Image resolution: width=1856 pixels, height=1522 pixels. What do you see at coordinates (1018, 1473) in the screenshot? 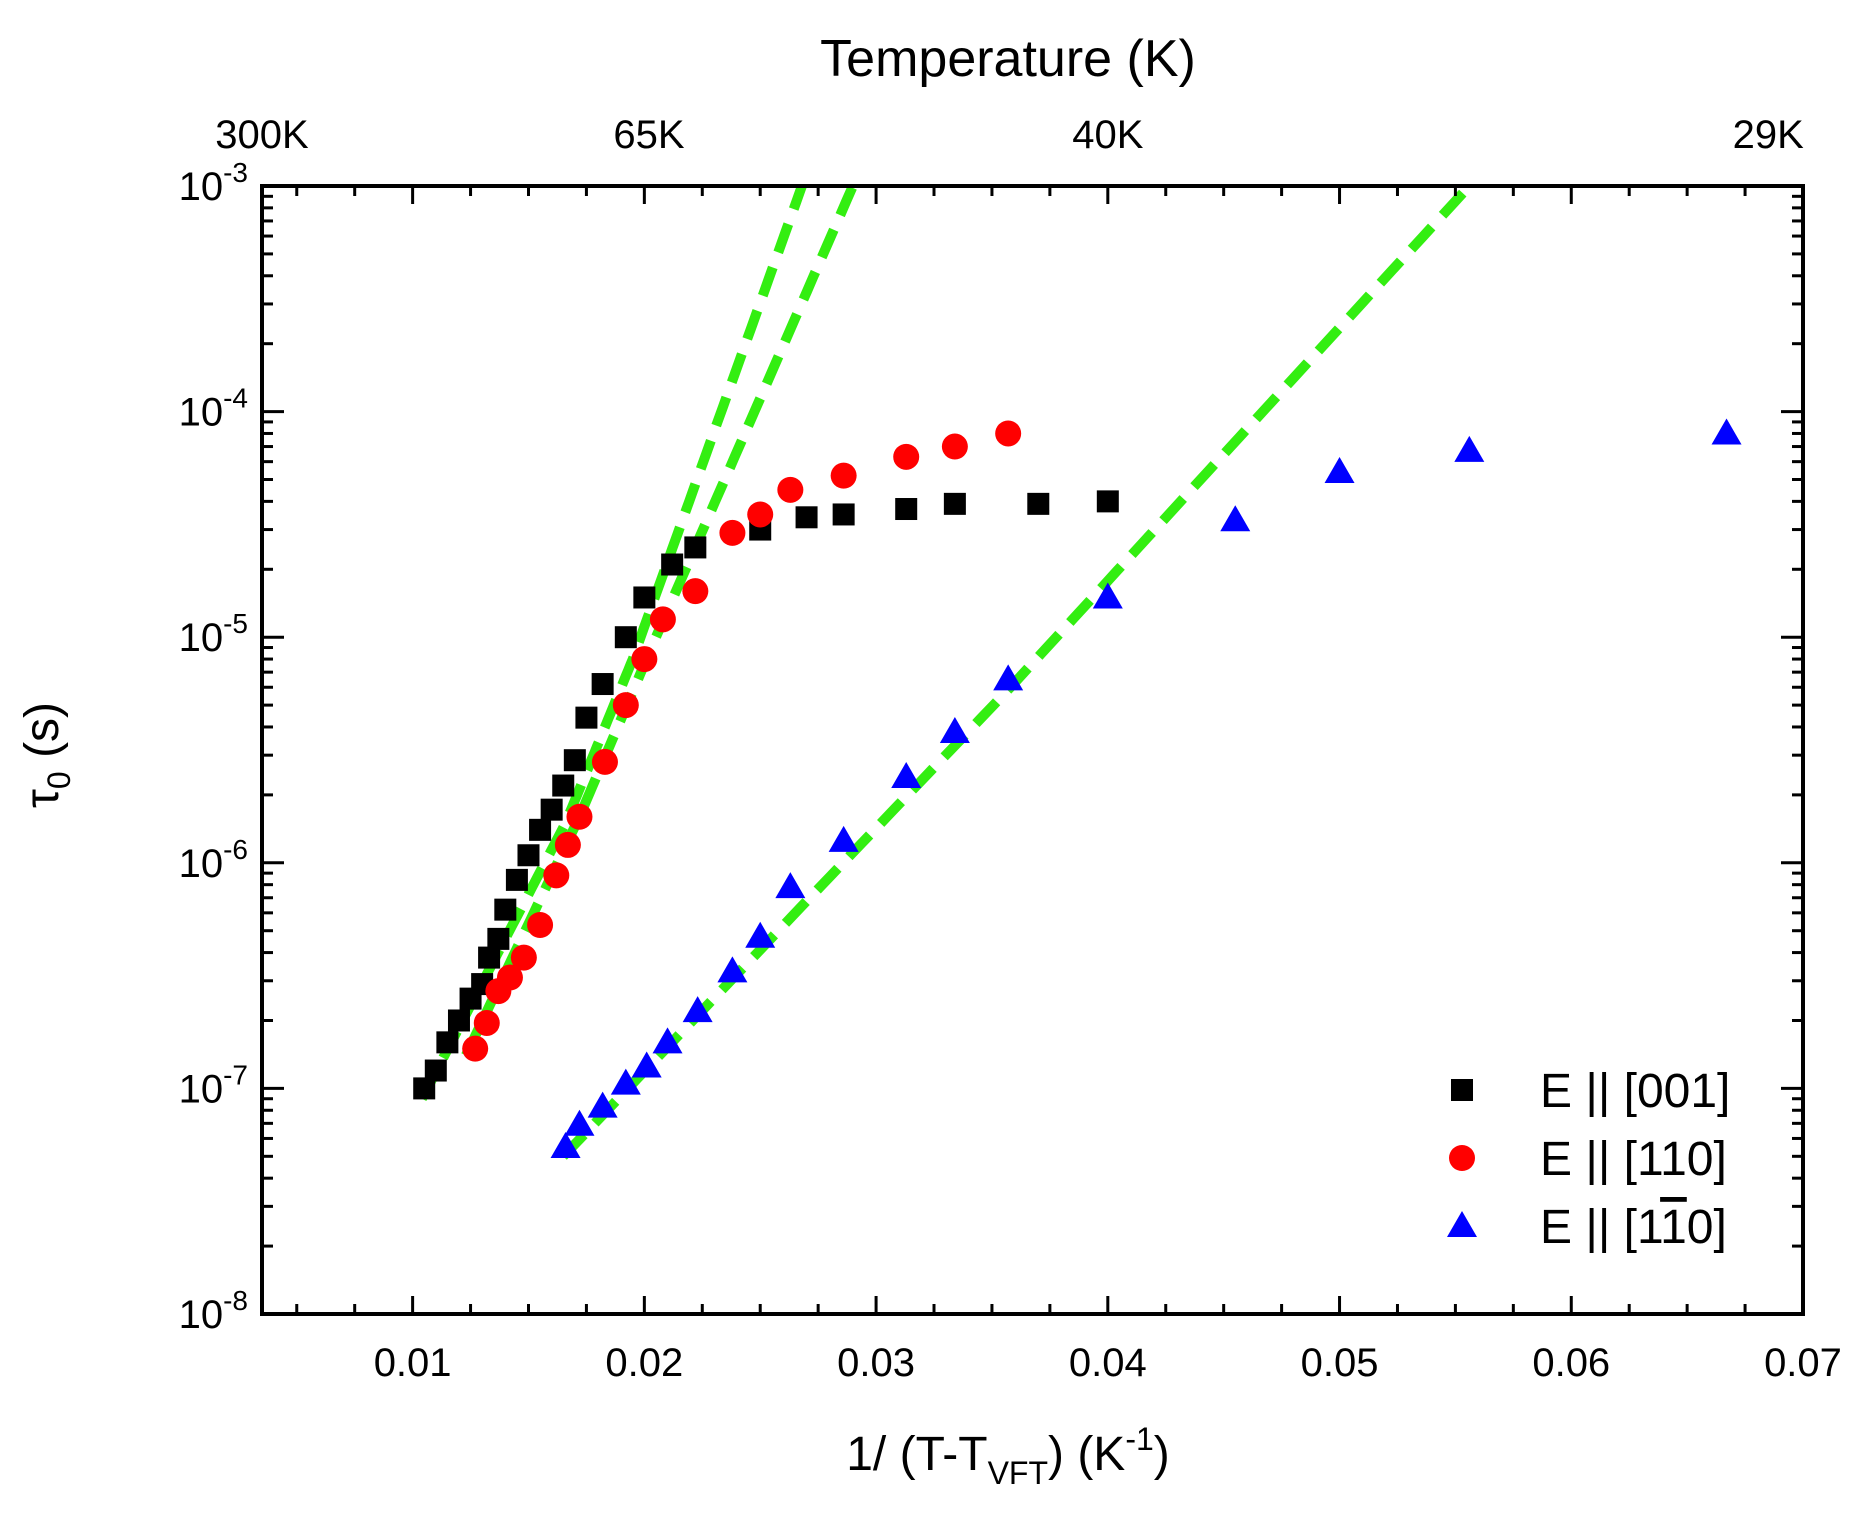
I see `x-axis-title-sub: VFT` at bounding box center [1018, 1473].